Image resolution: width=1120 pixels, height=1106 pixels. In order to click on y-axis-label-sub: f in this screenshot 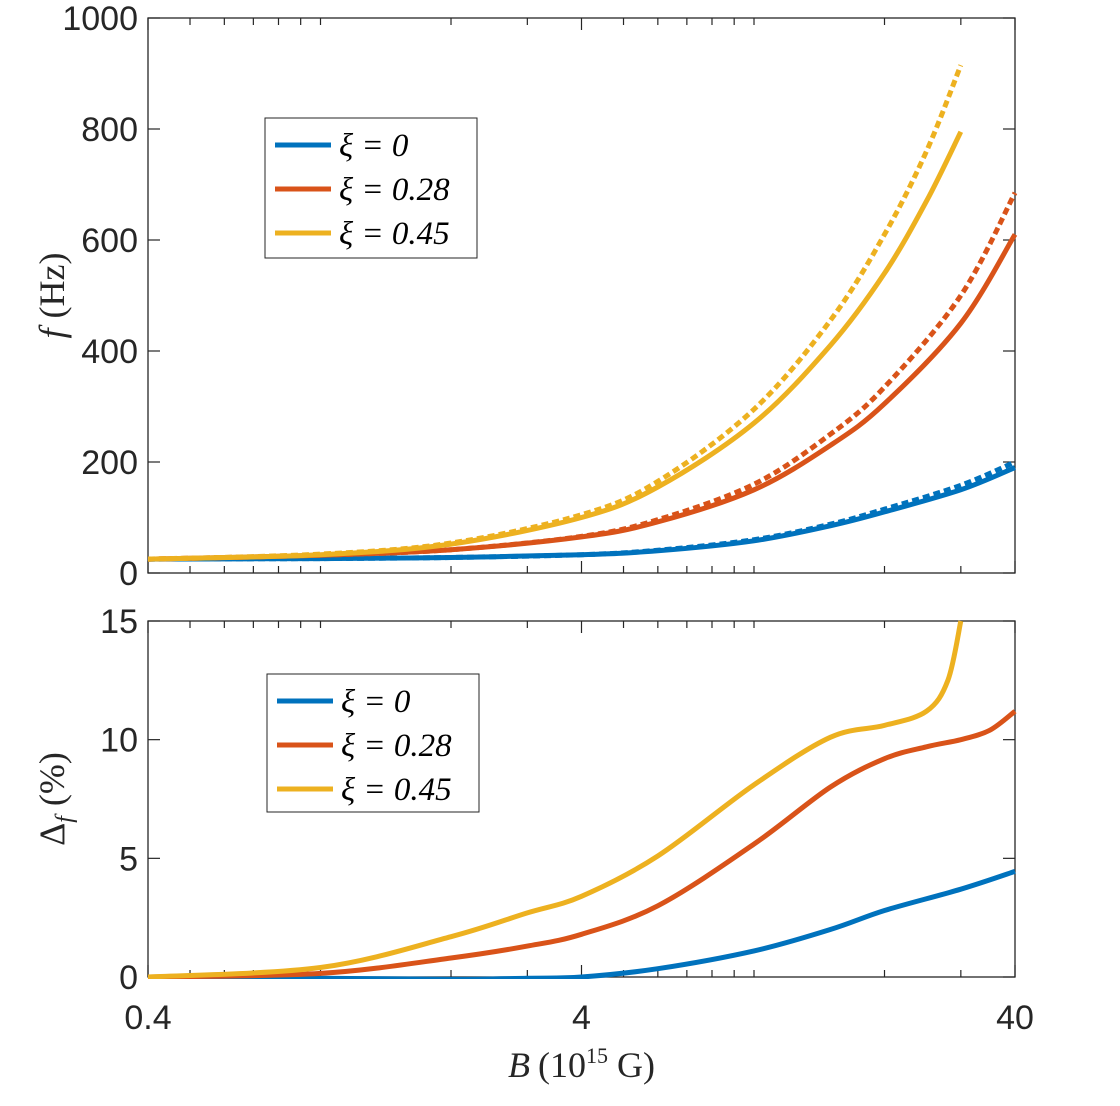, I will do `click(65, 818)`.